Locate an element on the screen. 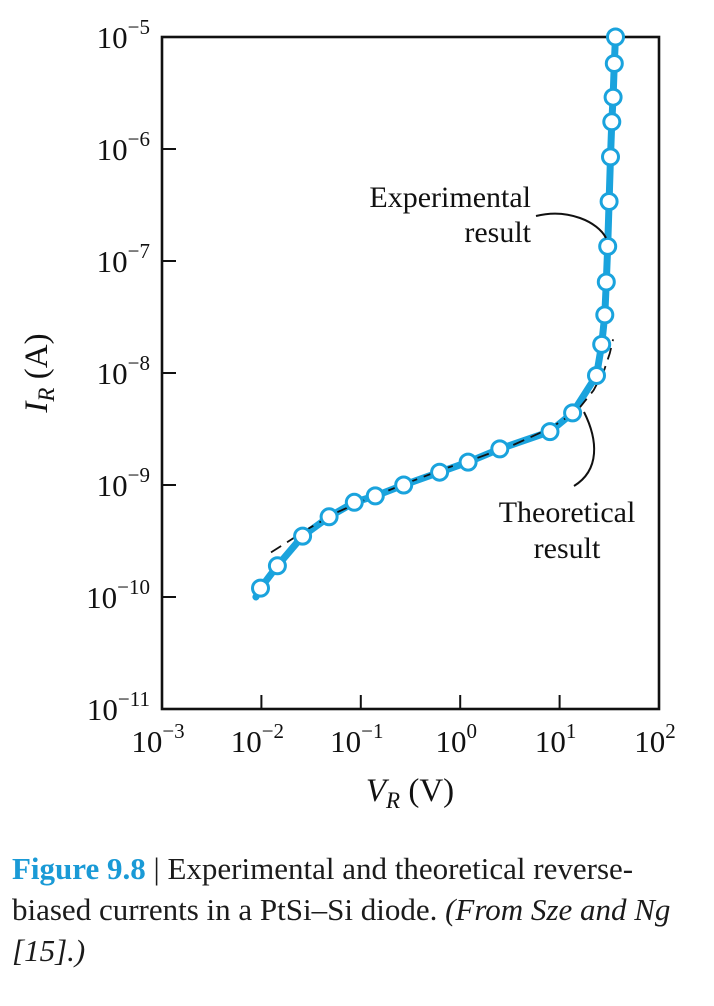 This screenshot has height=1006, width=714. theoretical-leader-line is located at coordinates (584, 449).